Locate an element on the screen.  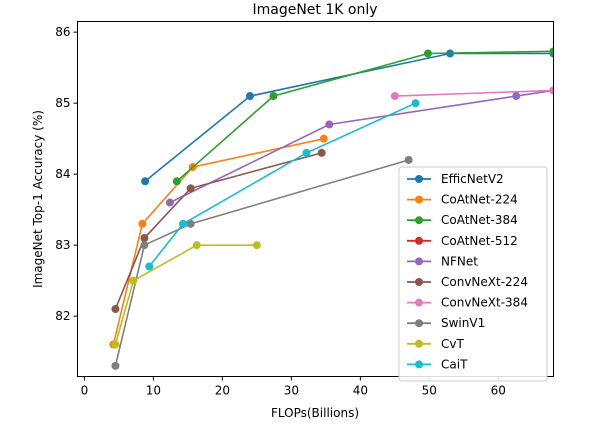
legend-item: CoAtNet-512 is located at coordinates (462, 241).